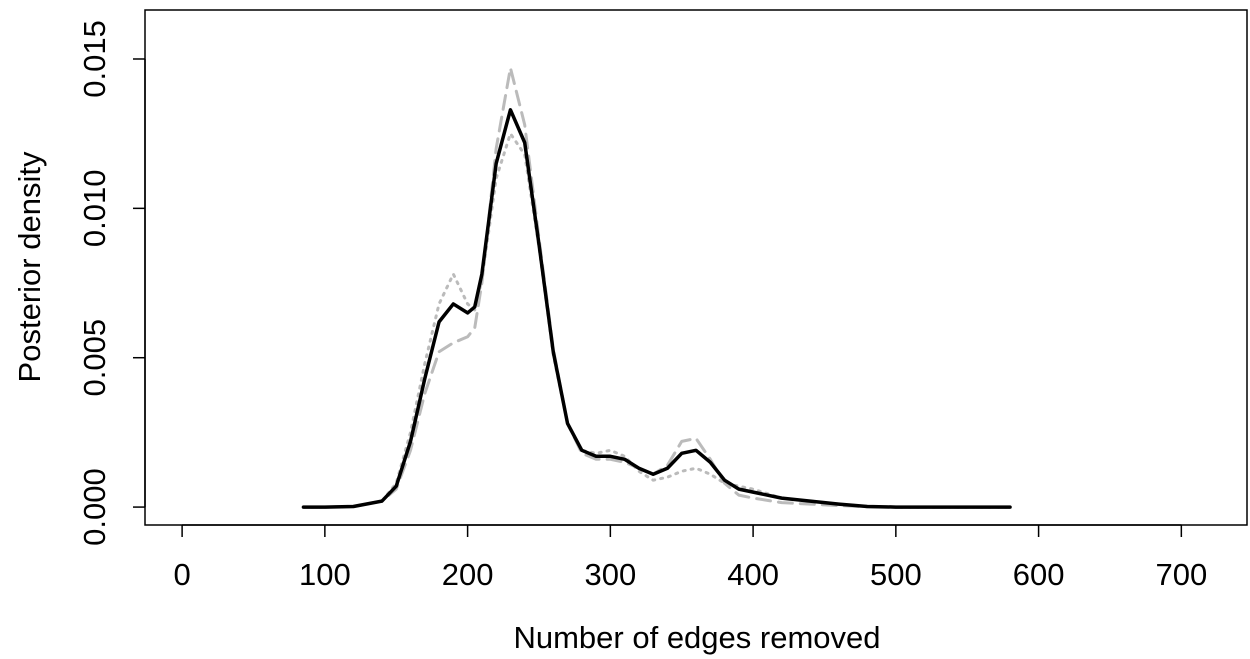 The image size is (1250, 659). What do you see at coordinates (29, 266) in the screenshot?
I see `y-axis-title: Posterior density` at bounding box center [29, 266].